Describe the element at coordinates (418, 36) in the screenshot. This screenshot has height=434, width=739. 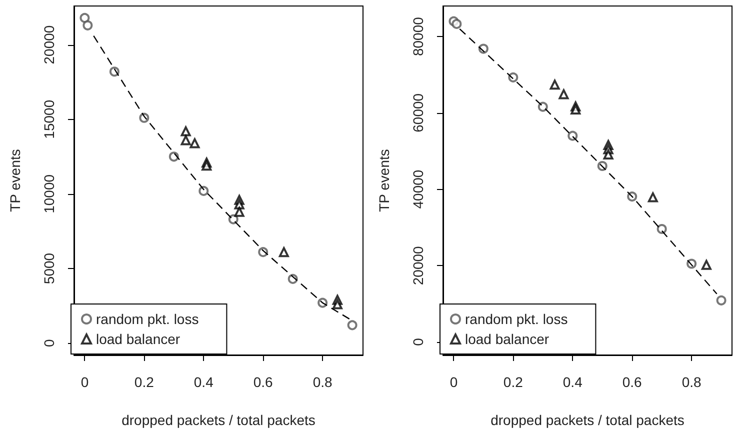
I see `y-tick-label: 80000` at that location.